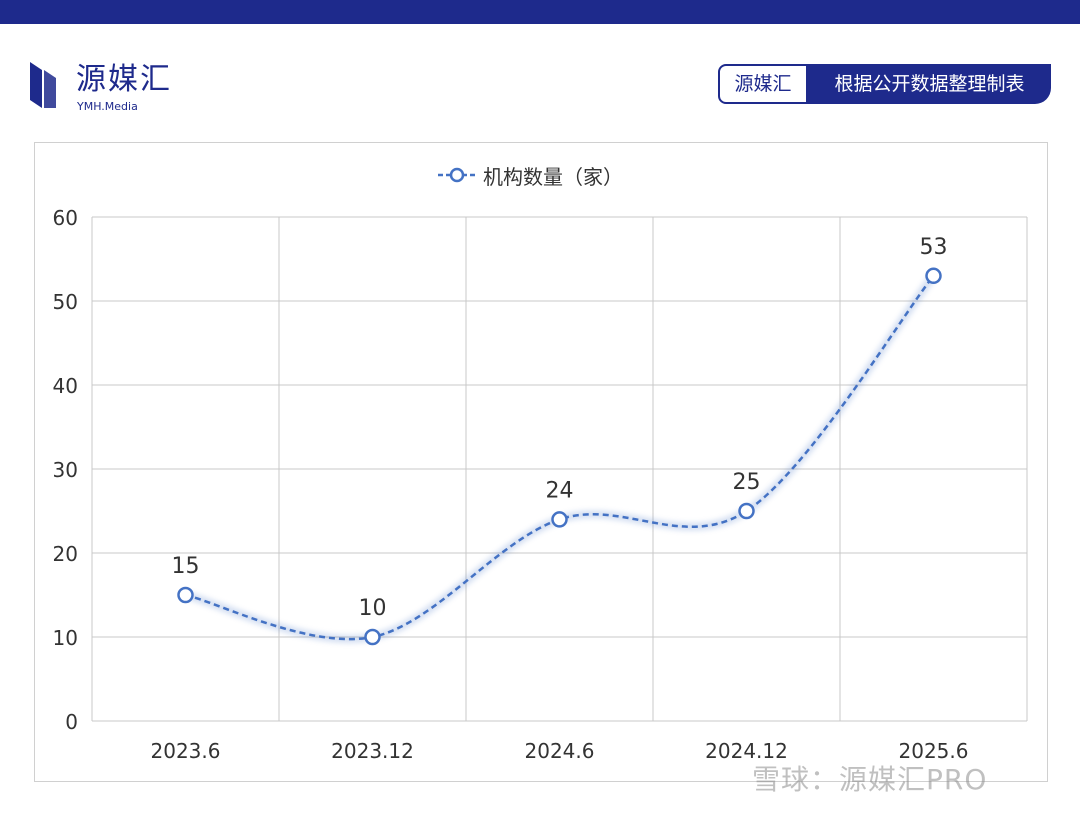 This screenshot has height=813, width=1080. Describe the element at coordinates (65, 218) in the screenshot. I see `y-tick-label: 60` at that location.